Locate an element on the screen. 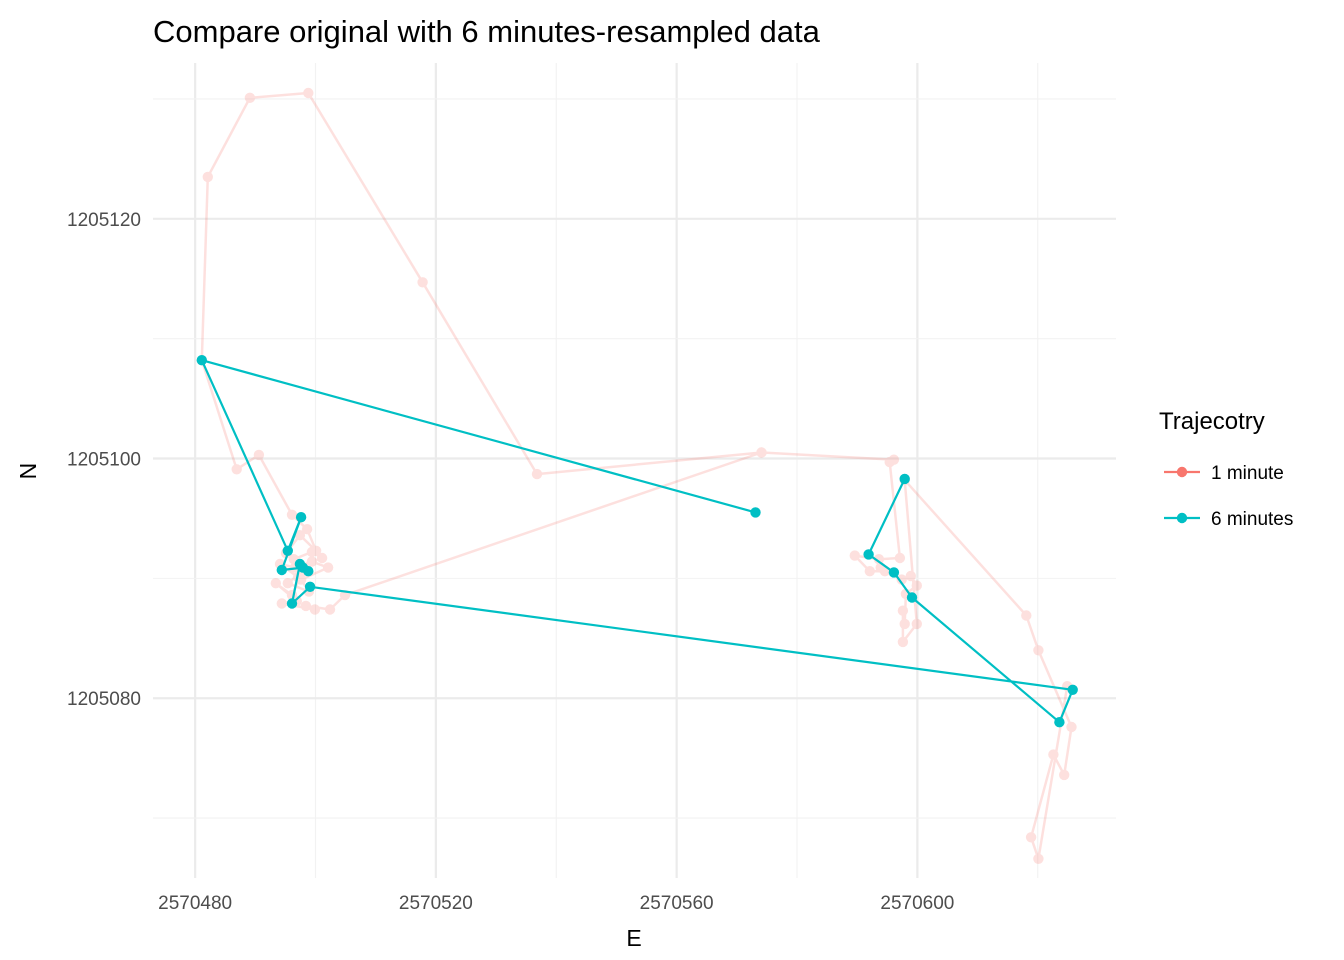 Image resolution: width=1344 pixels, height=960 pixels. y-axis-ticks: 1205080 1205100 1205120 is located at coordinates (104, 460).